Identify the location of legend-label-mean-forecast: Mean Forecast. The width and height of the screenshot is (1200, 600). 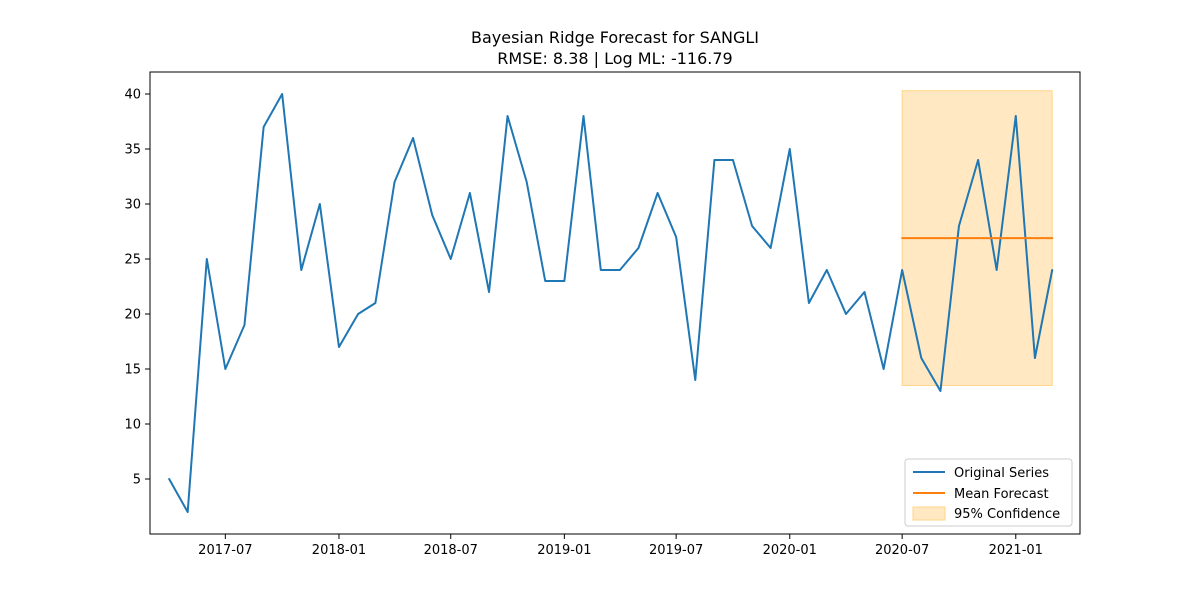
(1001, 494).